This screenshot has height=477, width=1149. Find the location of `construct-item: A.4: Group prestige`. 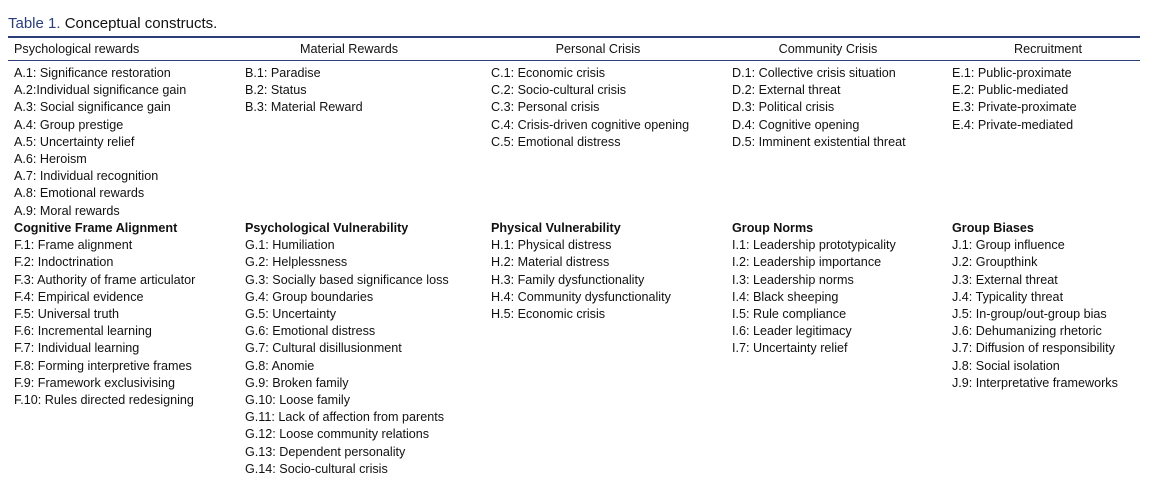

construct-item: A.4: Group prestige is located at coordinates (69, 124).